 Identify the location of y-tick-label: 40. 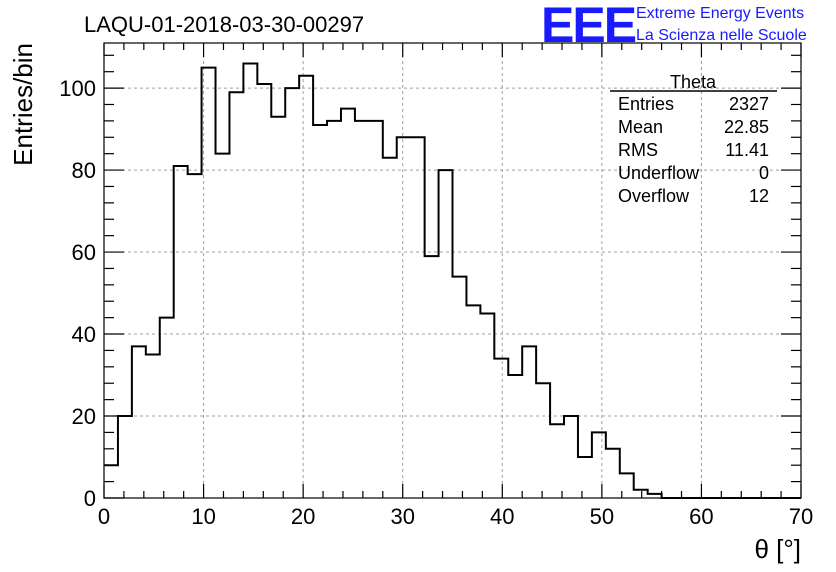
(84, 334).